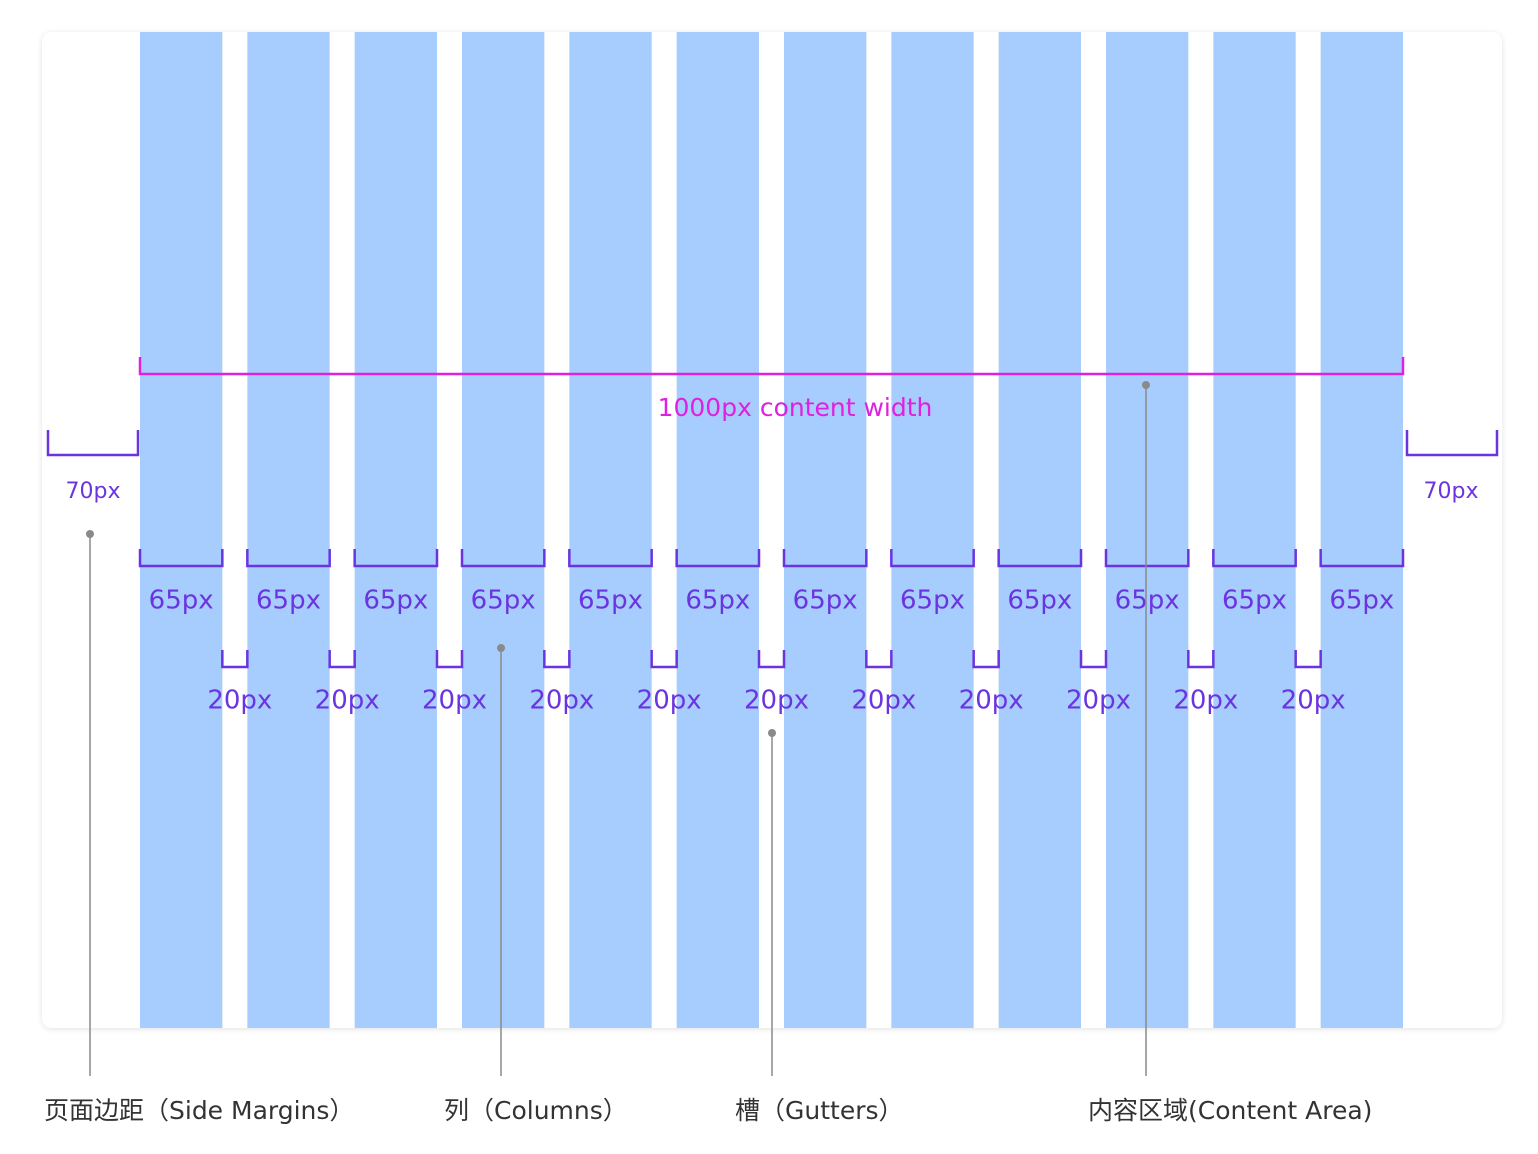 Image resolution: width=1538 pixels, height=1154 pixels. Describe the element at coordinates (819, 1110) in the screenshot. I see `caption: 槽（Gutters）` at that location.